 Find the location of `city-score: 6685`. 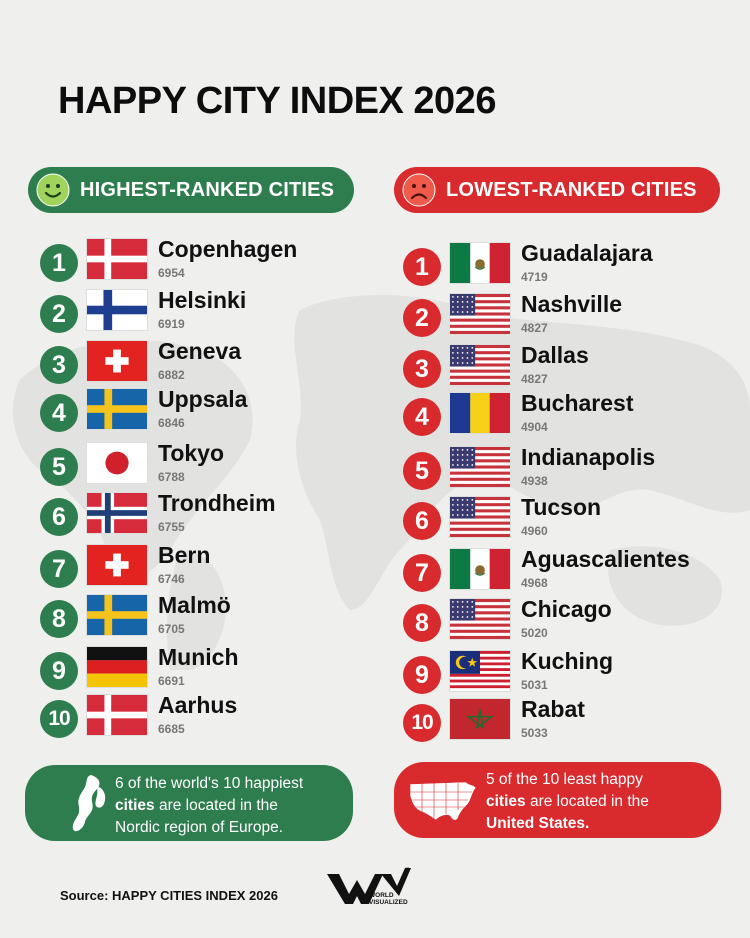

city-score: 6685 is located at coordinates (171, 729).